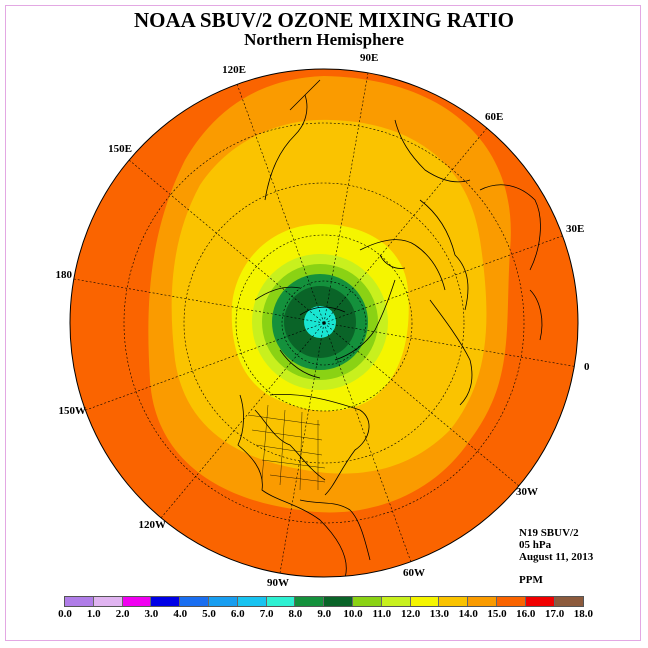  Describe the element at coordinates (324, 614) in the screenshot. I see `colorbar-tick-label: 9.0` at that location.